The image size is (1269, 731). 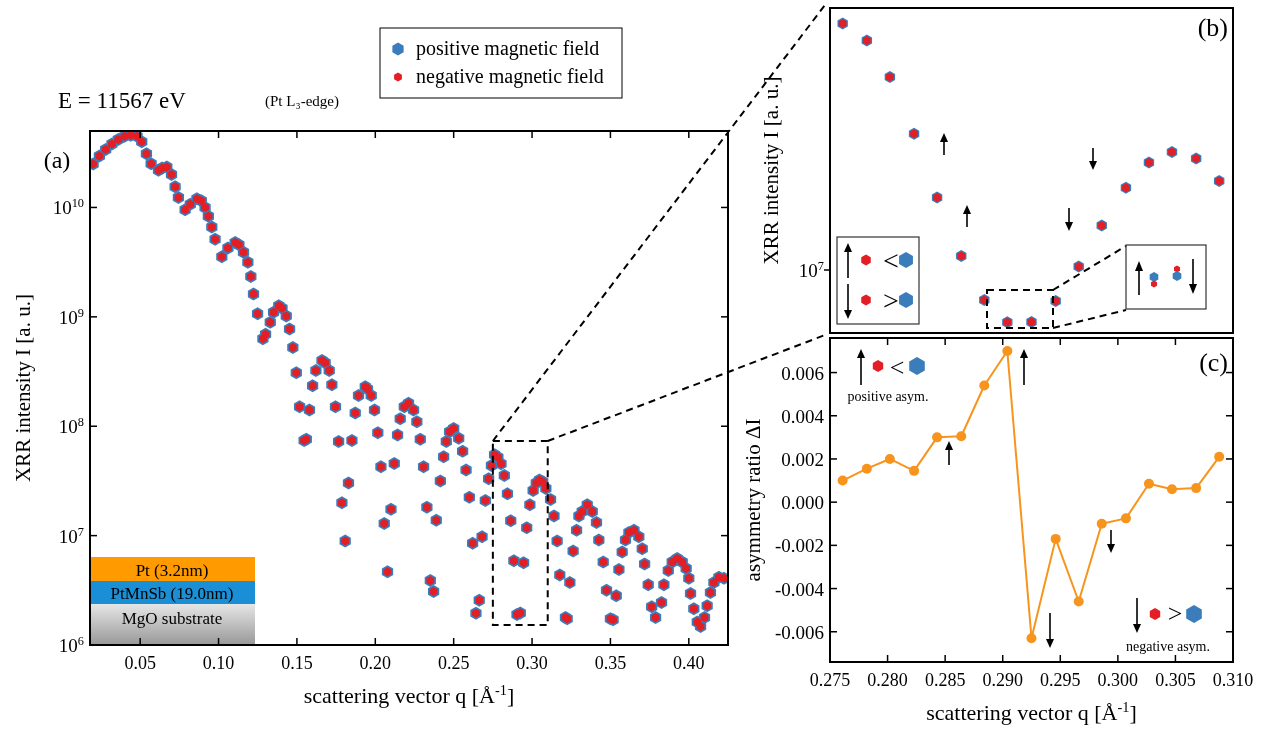 I want to click on x-tick-label: 0.310, so click(x=1233, y=680).